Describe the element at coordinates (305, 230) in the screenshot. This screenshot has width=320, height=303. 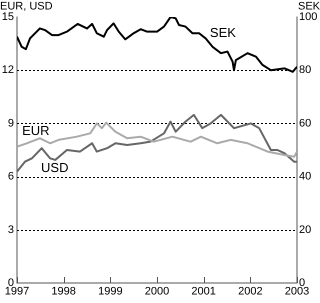
I see `y2-tick-label: 20` at that location.